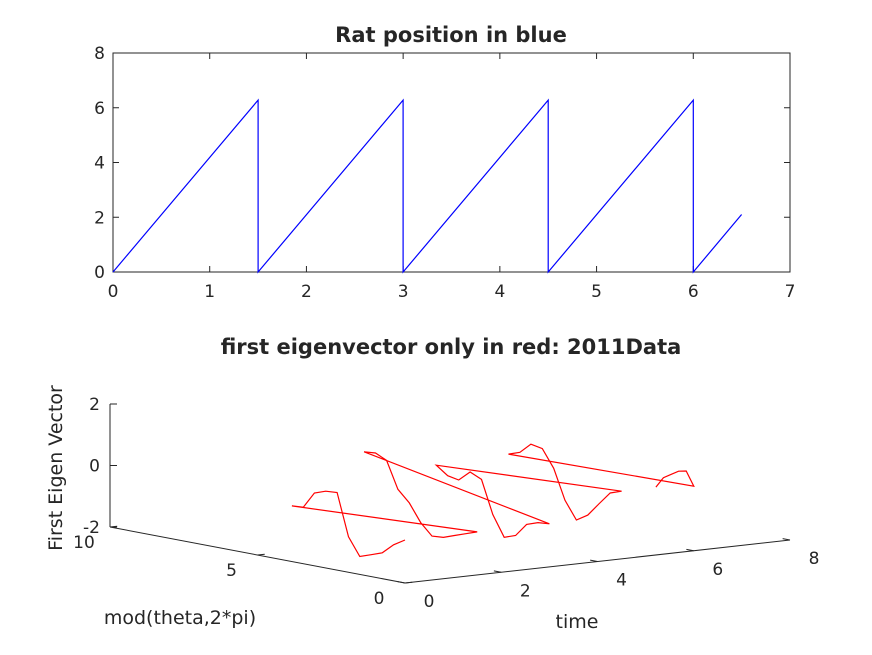 Image resolution: width=872 pixels, height=655 pixels. I want to click on top-x-tick-label: 0, so click(113, 292).